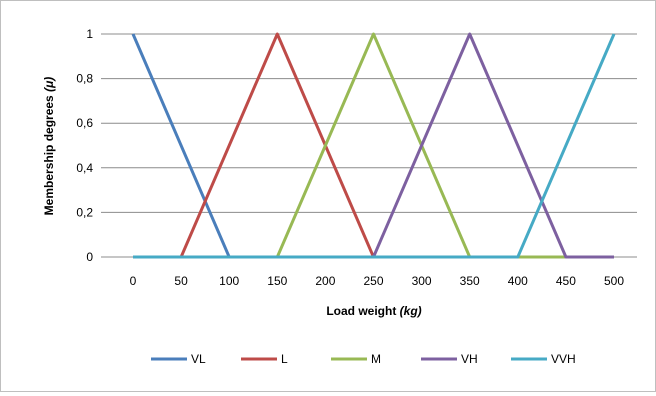 This screenshot has height=396, width=656. Describe the element at coordinates (181, 281) in the screenshot. I see `x-tick-label: 50` at that location.